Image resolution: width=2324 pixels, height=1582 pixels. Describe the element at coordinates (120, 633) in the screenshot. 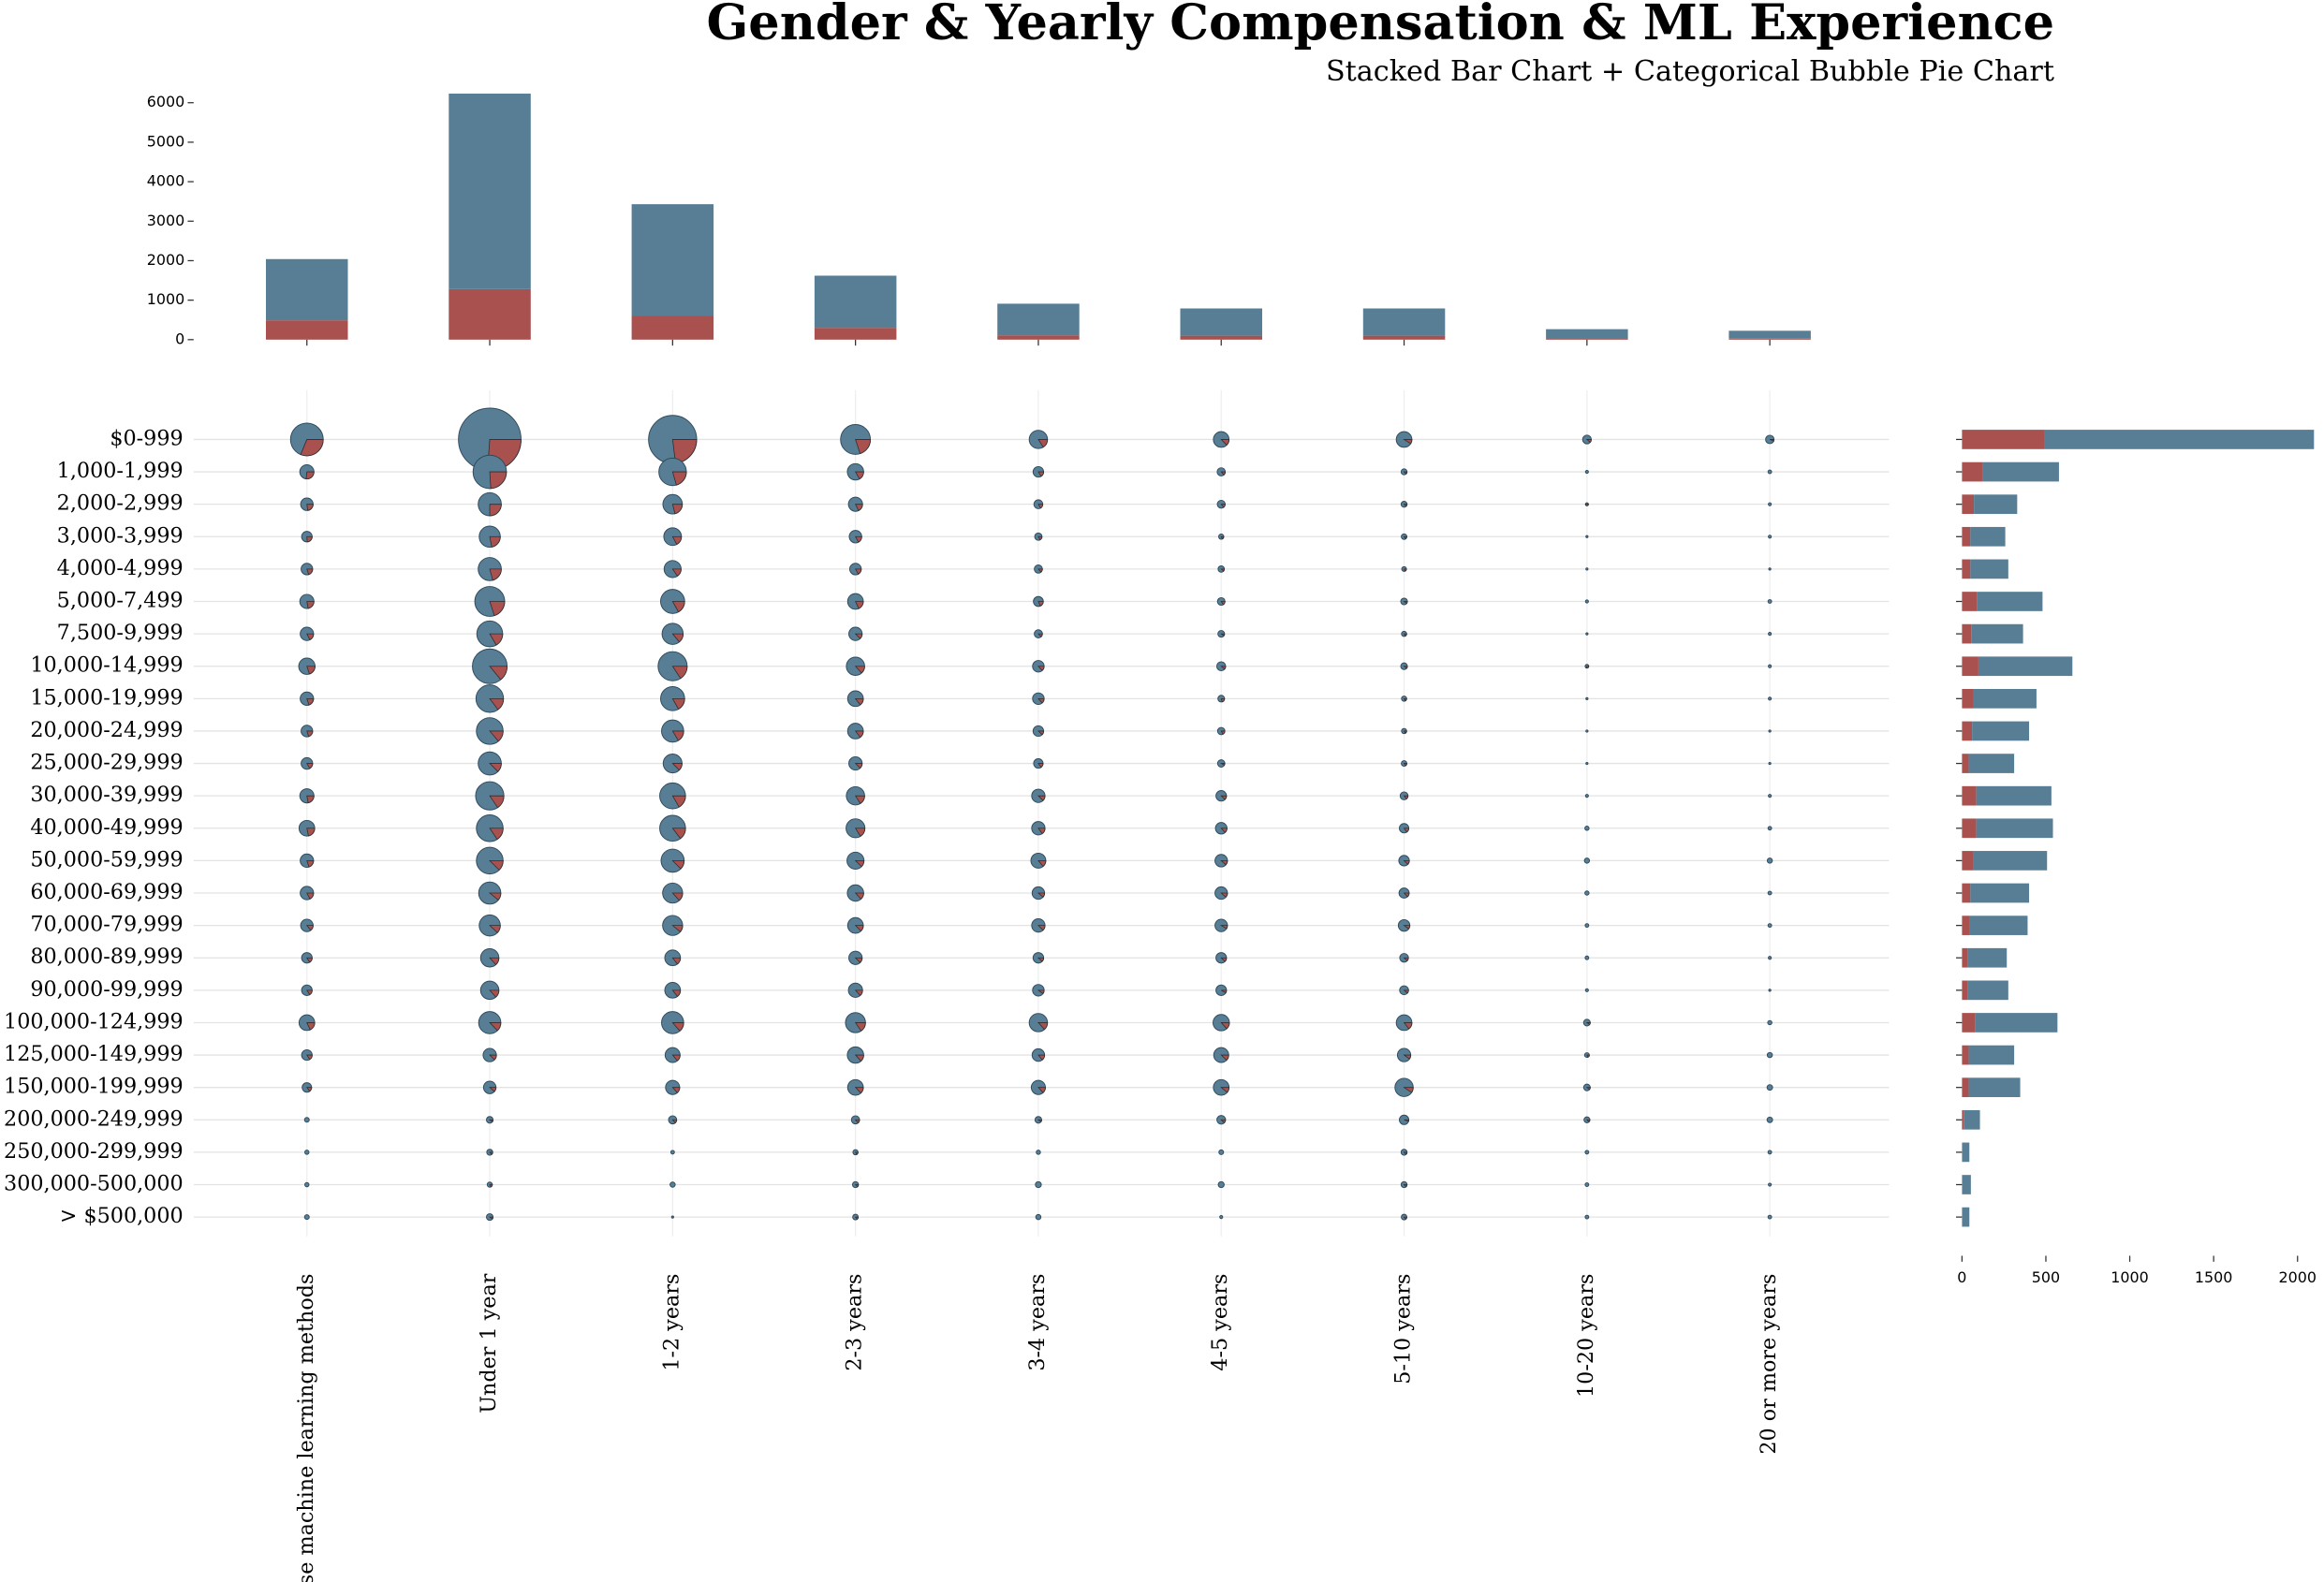

I see `y-tick-label: 7,500-9,999` at that location.